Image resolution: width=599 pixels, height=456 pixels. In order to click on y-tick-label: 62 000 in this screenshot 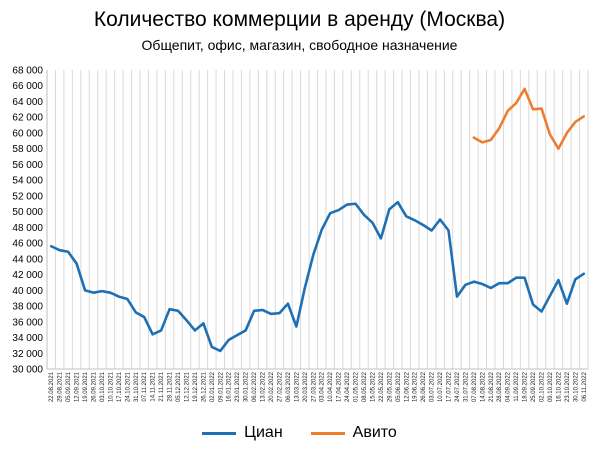, I will do `click(27, 118)`.